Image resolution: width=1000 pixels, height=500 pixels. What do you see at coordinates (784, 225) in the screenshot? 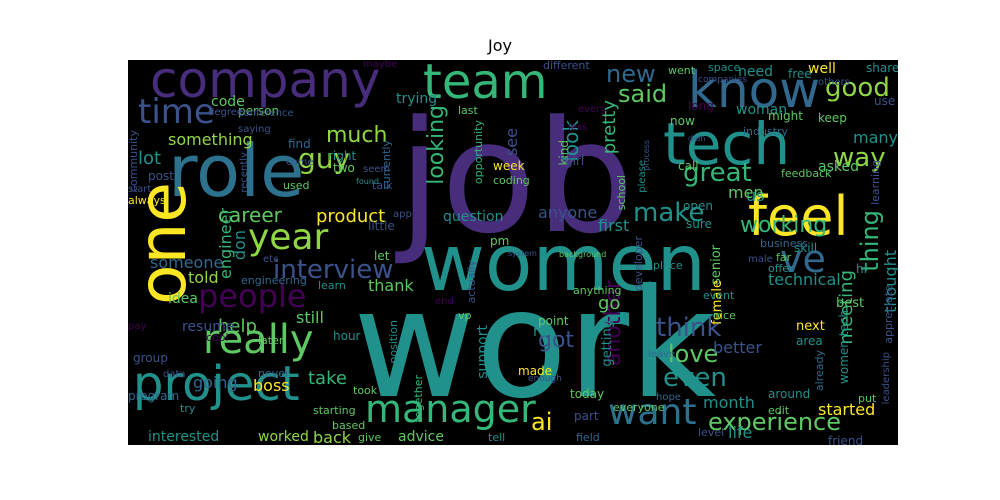
I see `word-working: working` at bounding box center [784, 225].